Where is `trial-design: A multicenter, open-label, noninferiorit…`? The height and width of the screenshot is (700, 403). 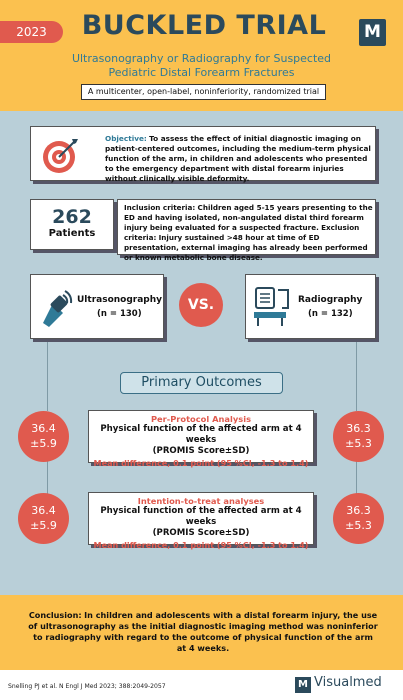 trial-design: A multicenter, open-label, noninferiorit… is located at coordinates (203, 92).